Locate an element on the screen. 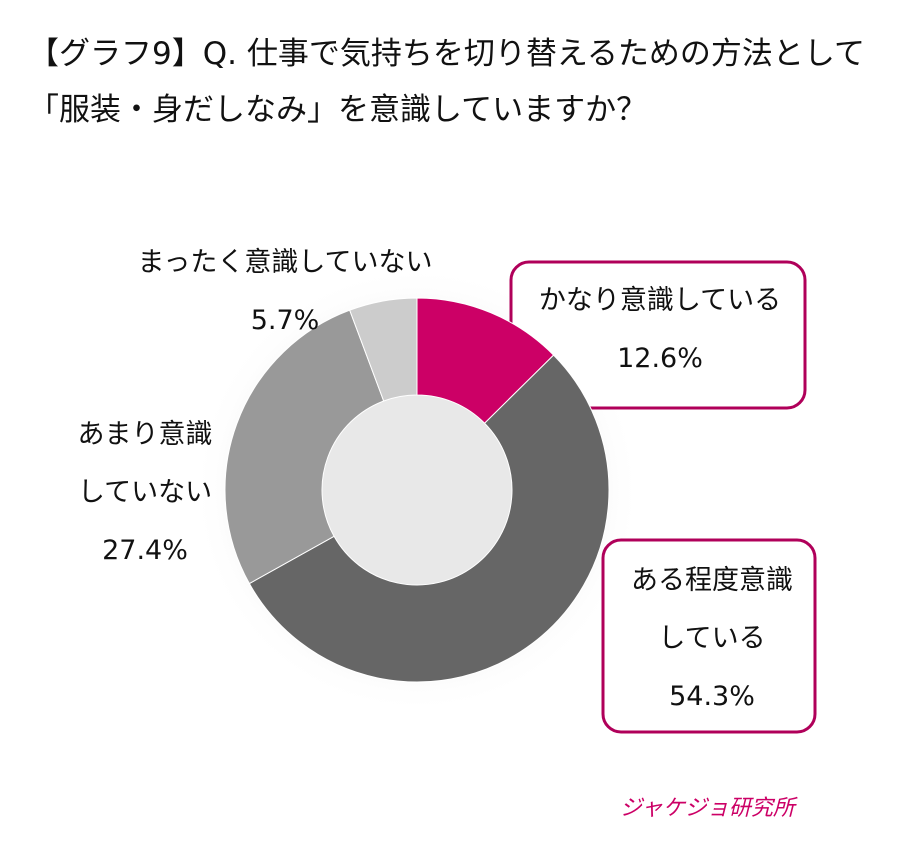 The image size is (898, 843). slice-label: あまり意識していない 27.4% is located at coordinates (145, 493).